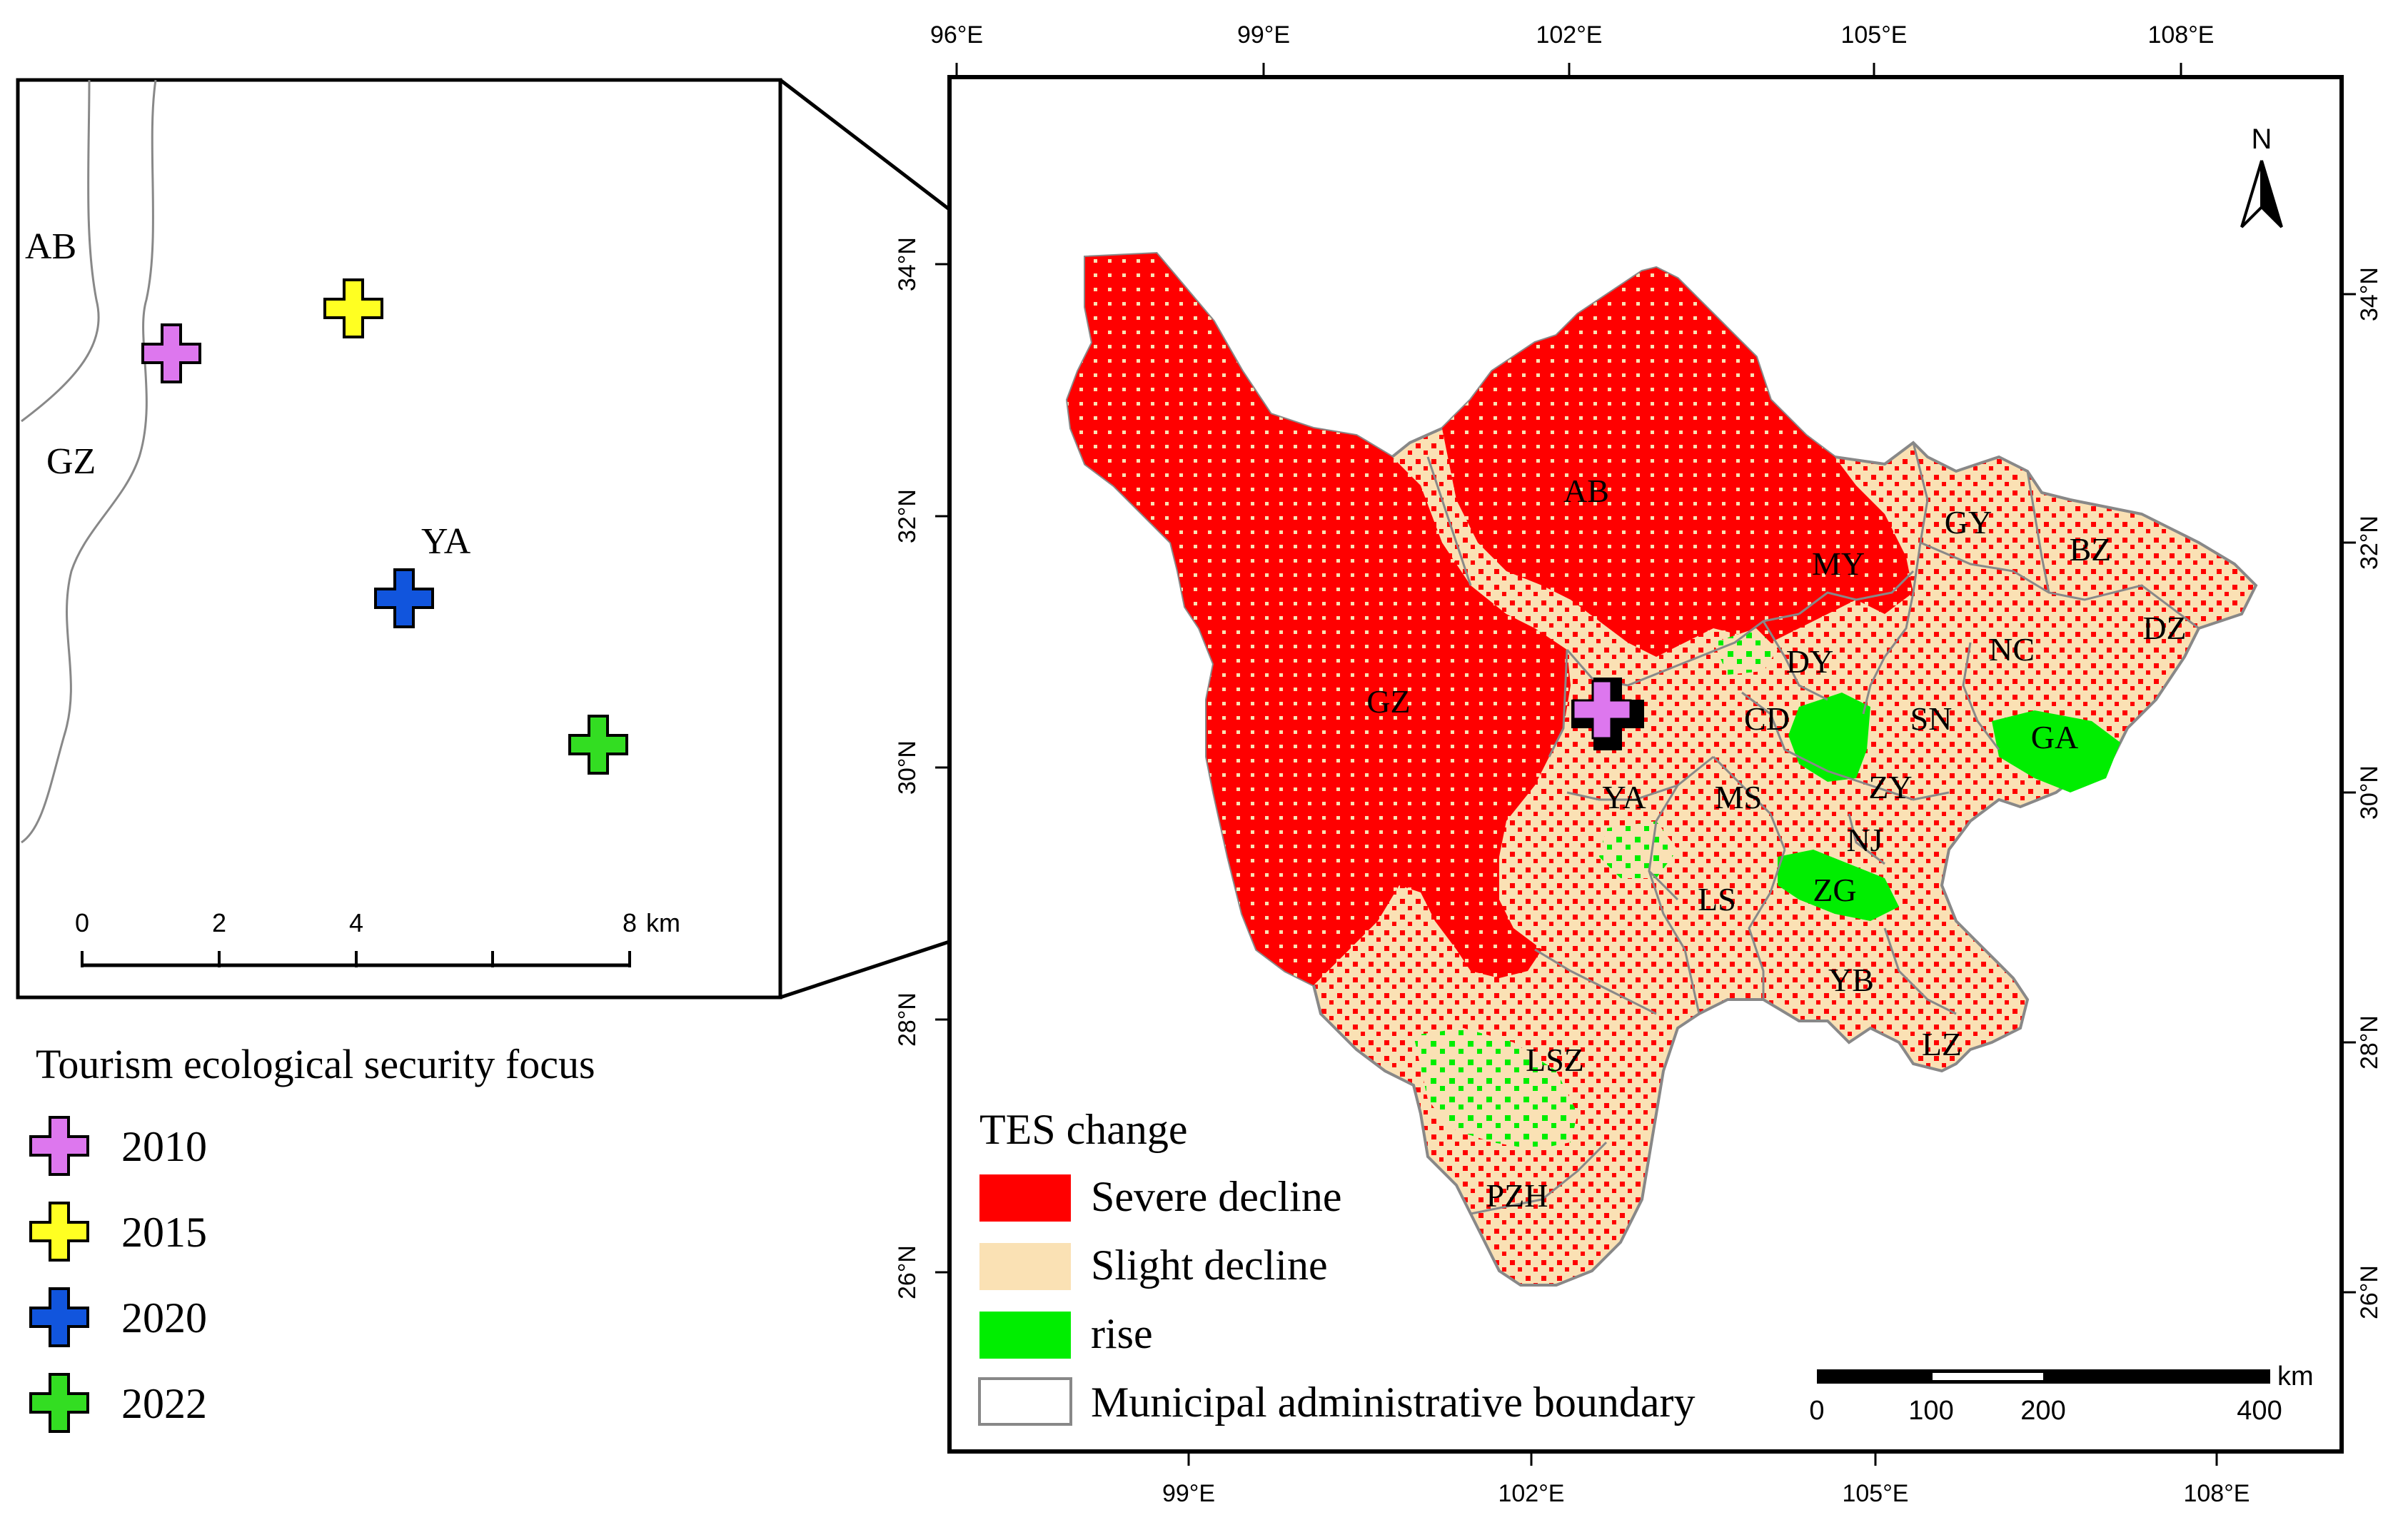 Image resolution: width=2408 pixels, height=1530 pixels. Describe the element at coordinates (2164, 628) in the screenshot. I see `region-label-dz: DZ` at that location.